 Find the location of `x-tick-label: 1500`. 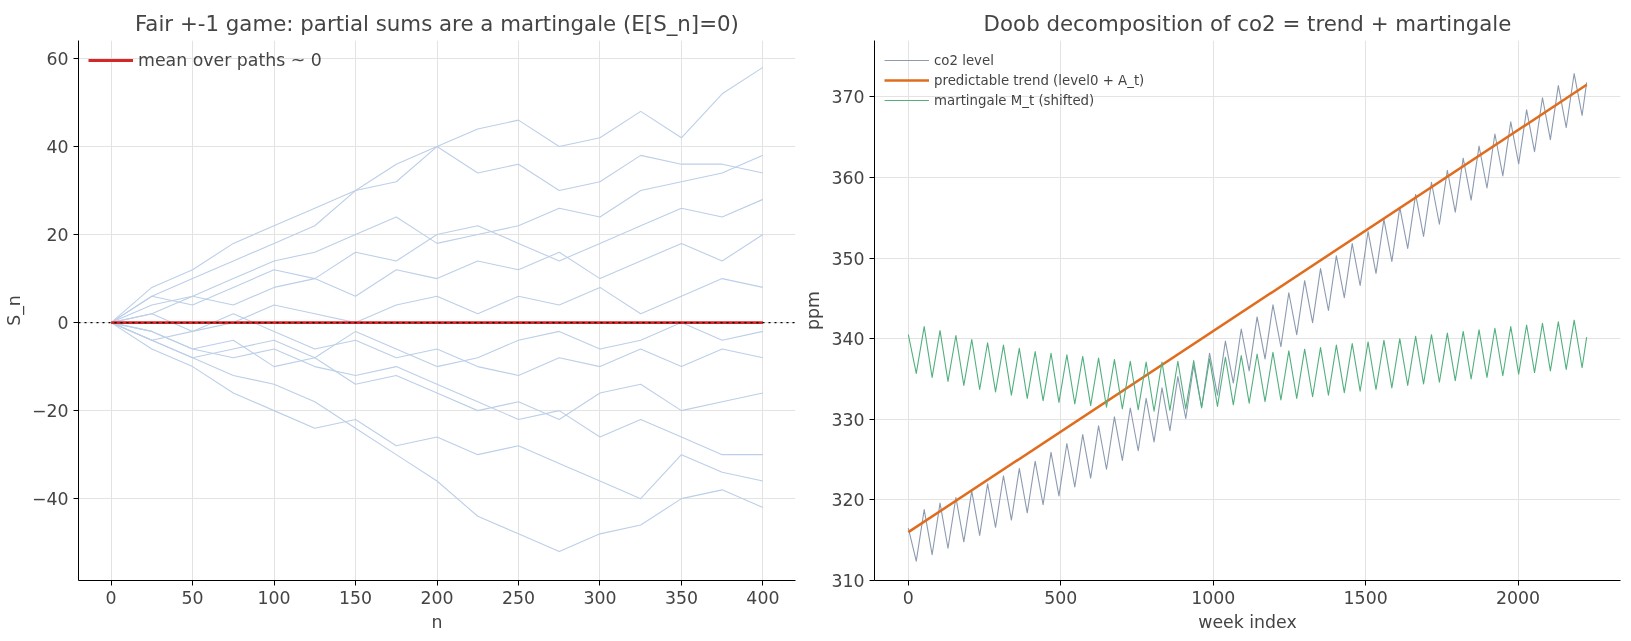

x-tick-label: 1500 is located at coordinates (1365, 597).